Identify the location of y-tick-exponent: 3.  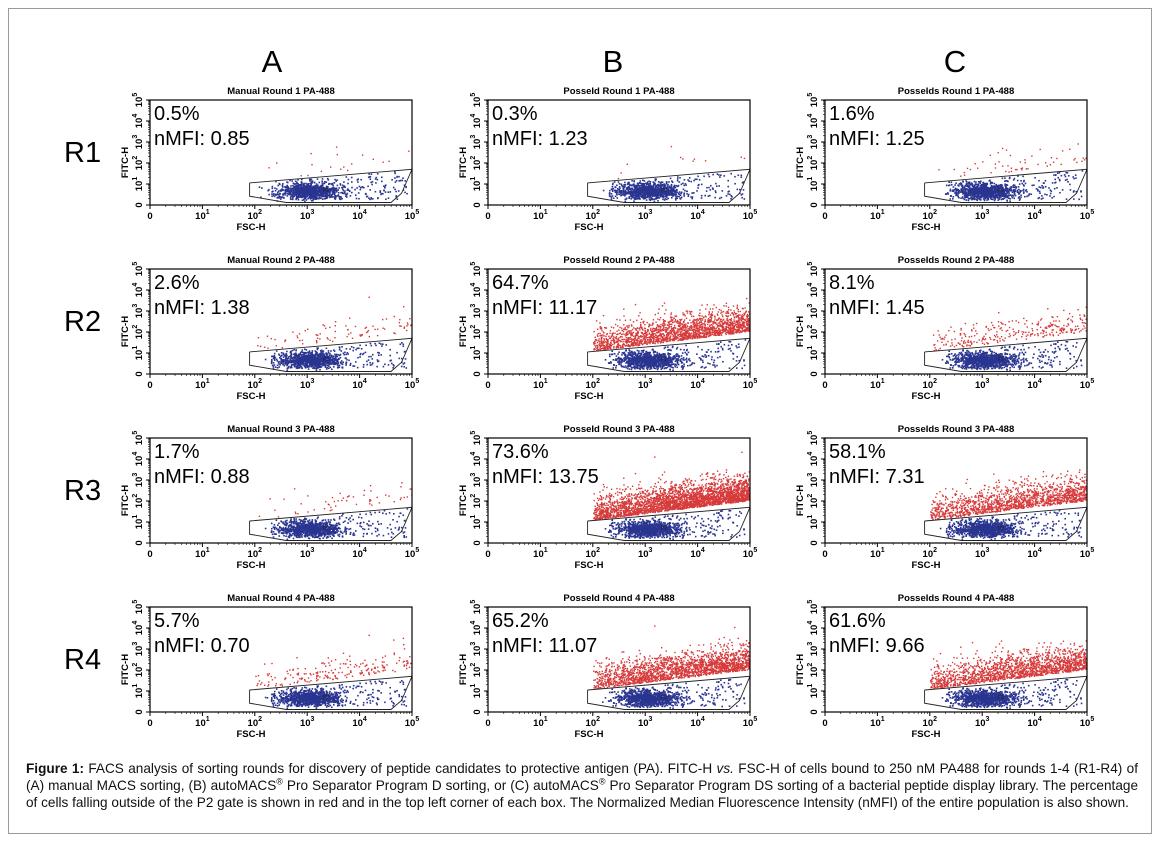
(473, 137).